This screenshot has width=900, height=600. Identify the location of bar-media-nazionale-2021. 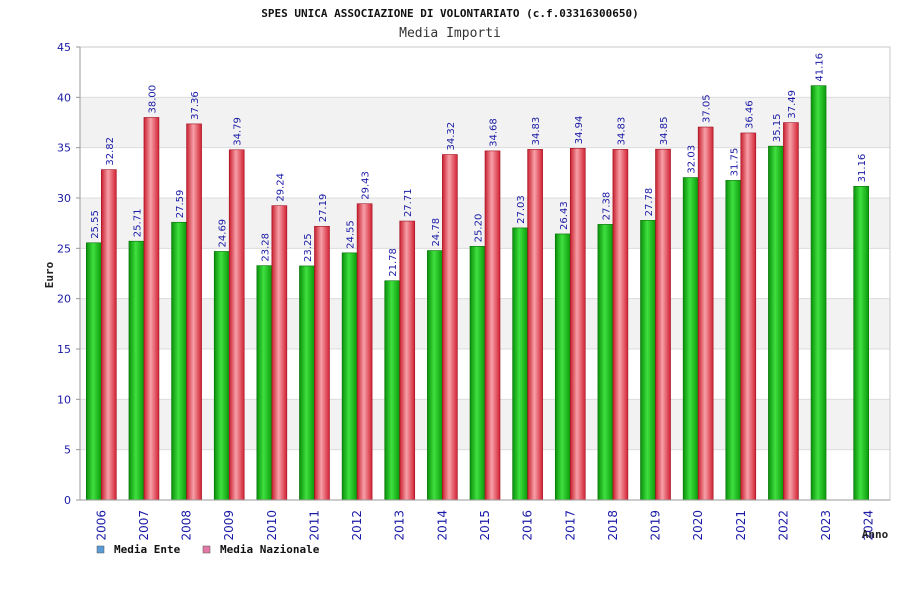
(748, 316).